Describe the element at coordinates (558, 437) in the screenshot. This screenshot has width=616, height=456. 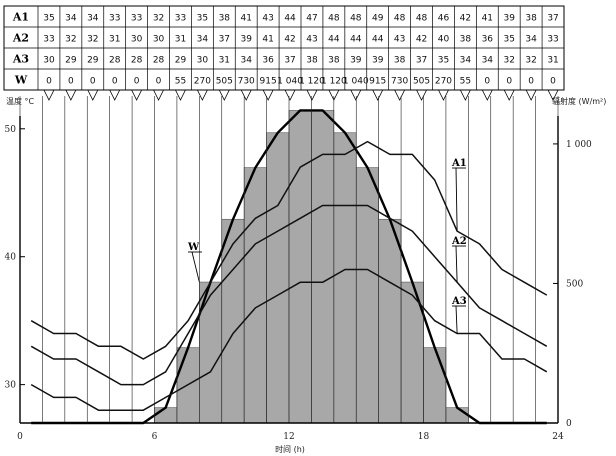
I see `x-tick-label: 24` at that location.